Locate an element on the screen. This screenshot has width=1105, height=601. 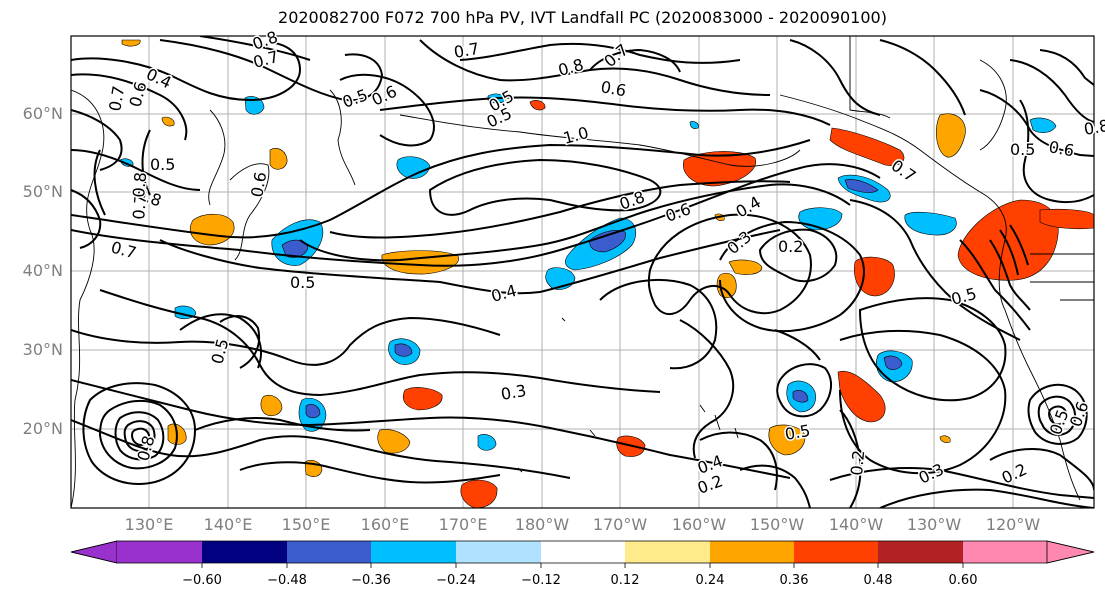
colorbar-tick-marks is located at coordinates (582, 565).